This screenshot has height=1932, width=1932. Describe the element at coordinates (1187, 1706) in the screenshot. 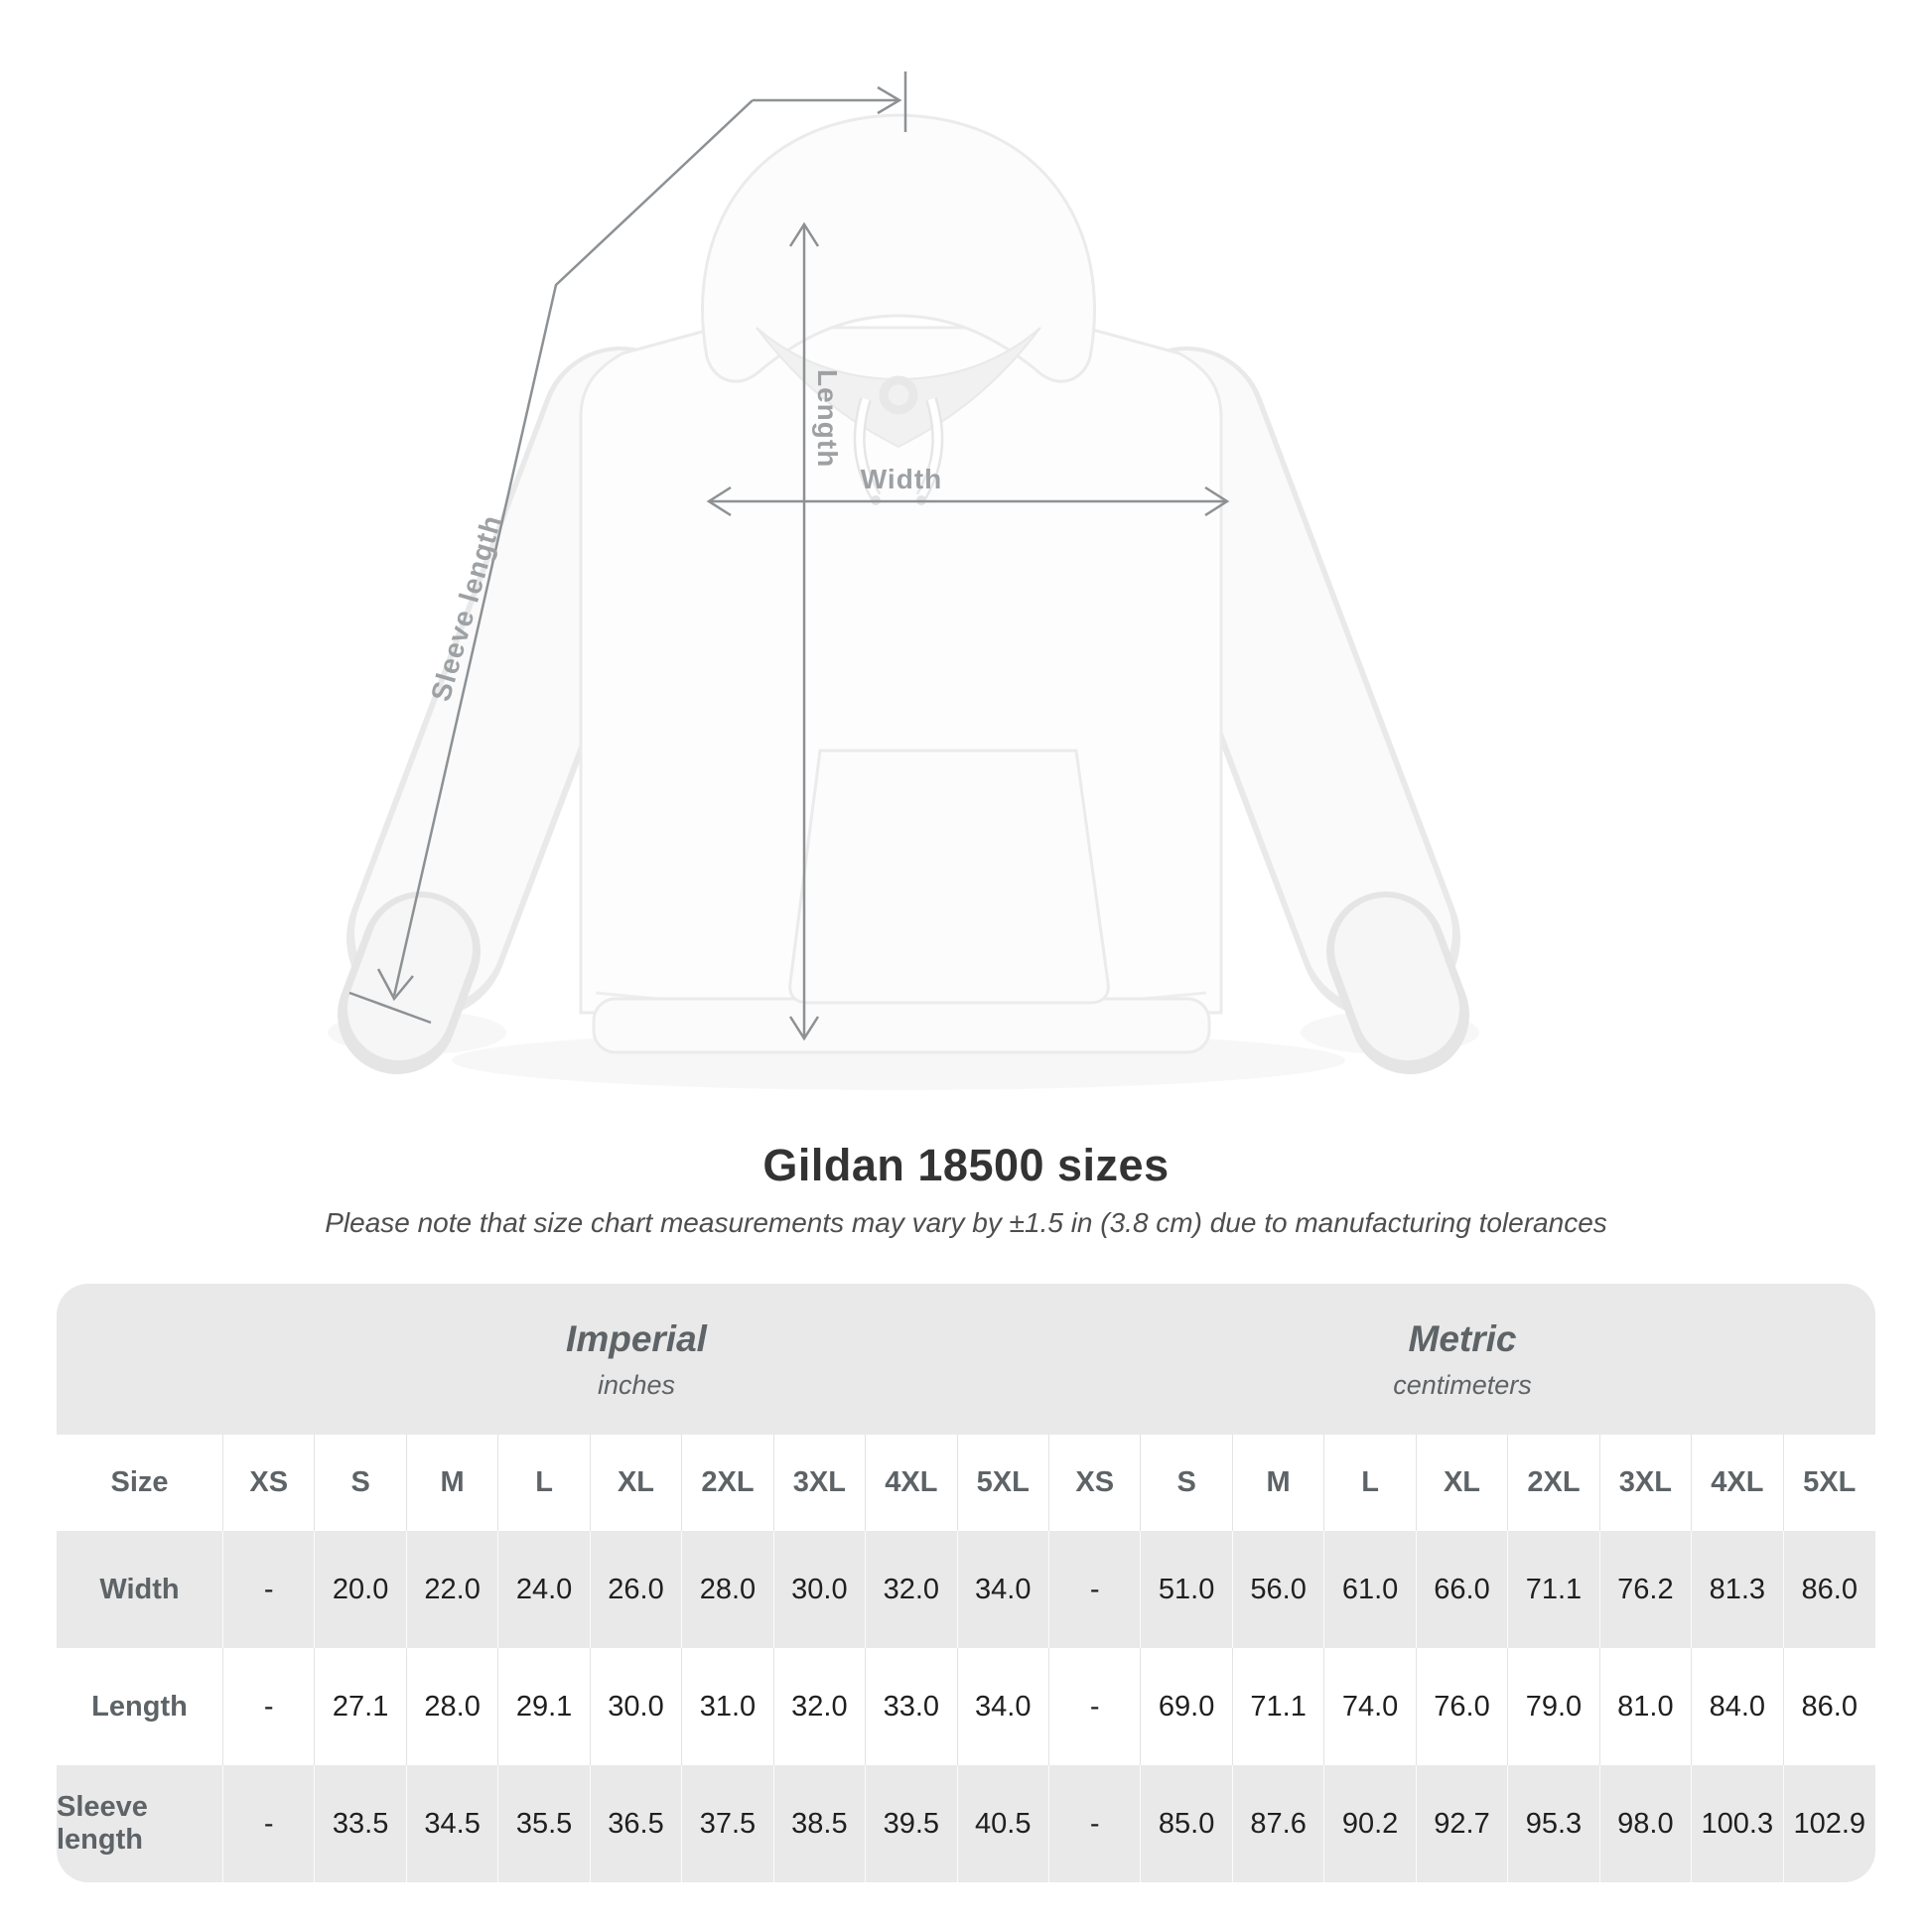

I see `value-cell: 69.0` at that location.